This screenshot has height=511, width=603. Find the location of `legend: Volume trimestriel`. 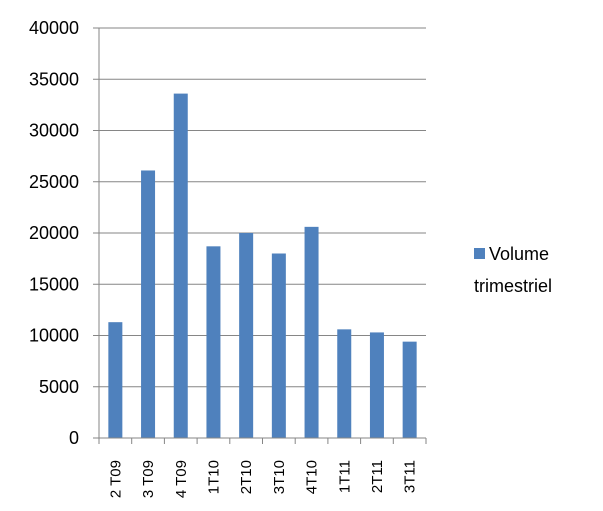

legend: Volume trimestriel is located at coordinates (513, 270).